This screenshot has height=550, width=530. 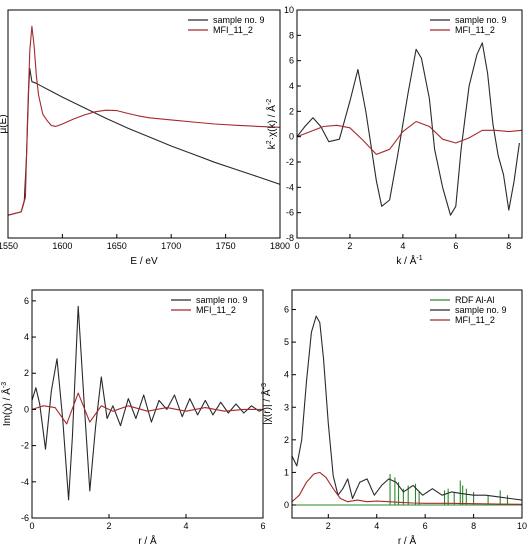 What do you see at coordinates (6, 404) in the screenshot?
I see `y-axis-label: Im(χ) / Å-3` at bounding box center [6, 404].